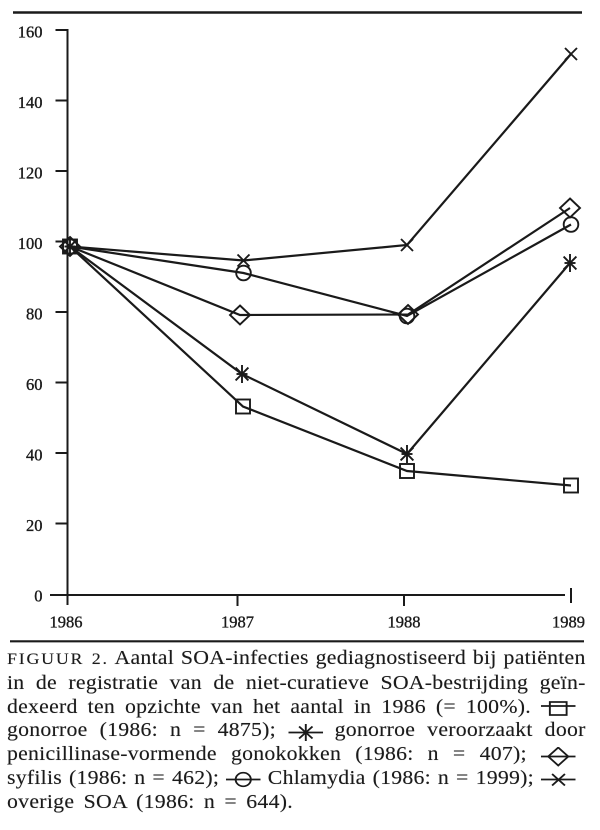  I want to click on svg-text: 1986, so click(66, 622).